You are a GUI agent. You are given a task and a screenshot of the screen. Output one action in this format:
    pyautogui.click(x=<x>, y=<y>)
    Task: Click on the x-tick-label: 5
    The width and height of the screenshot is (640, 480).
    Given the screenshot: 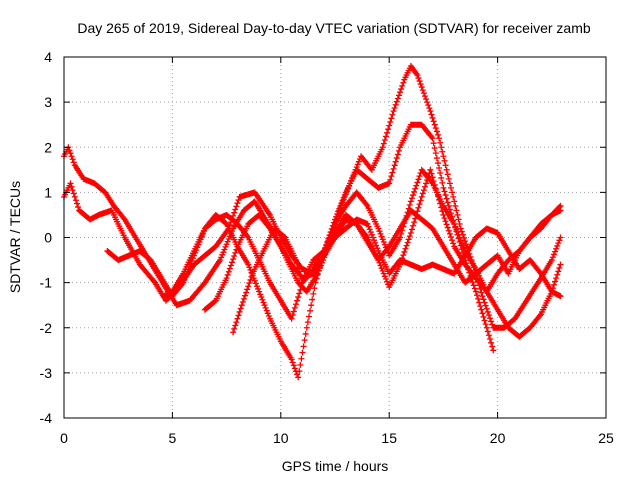 What is the action you would take?
    pyautogui.click(x=173, y=438)
    